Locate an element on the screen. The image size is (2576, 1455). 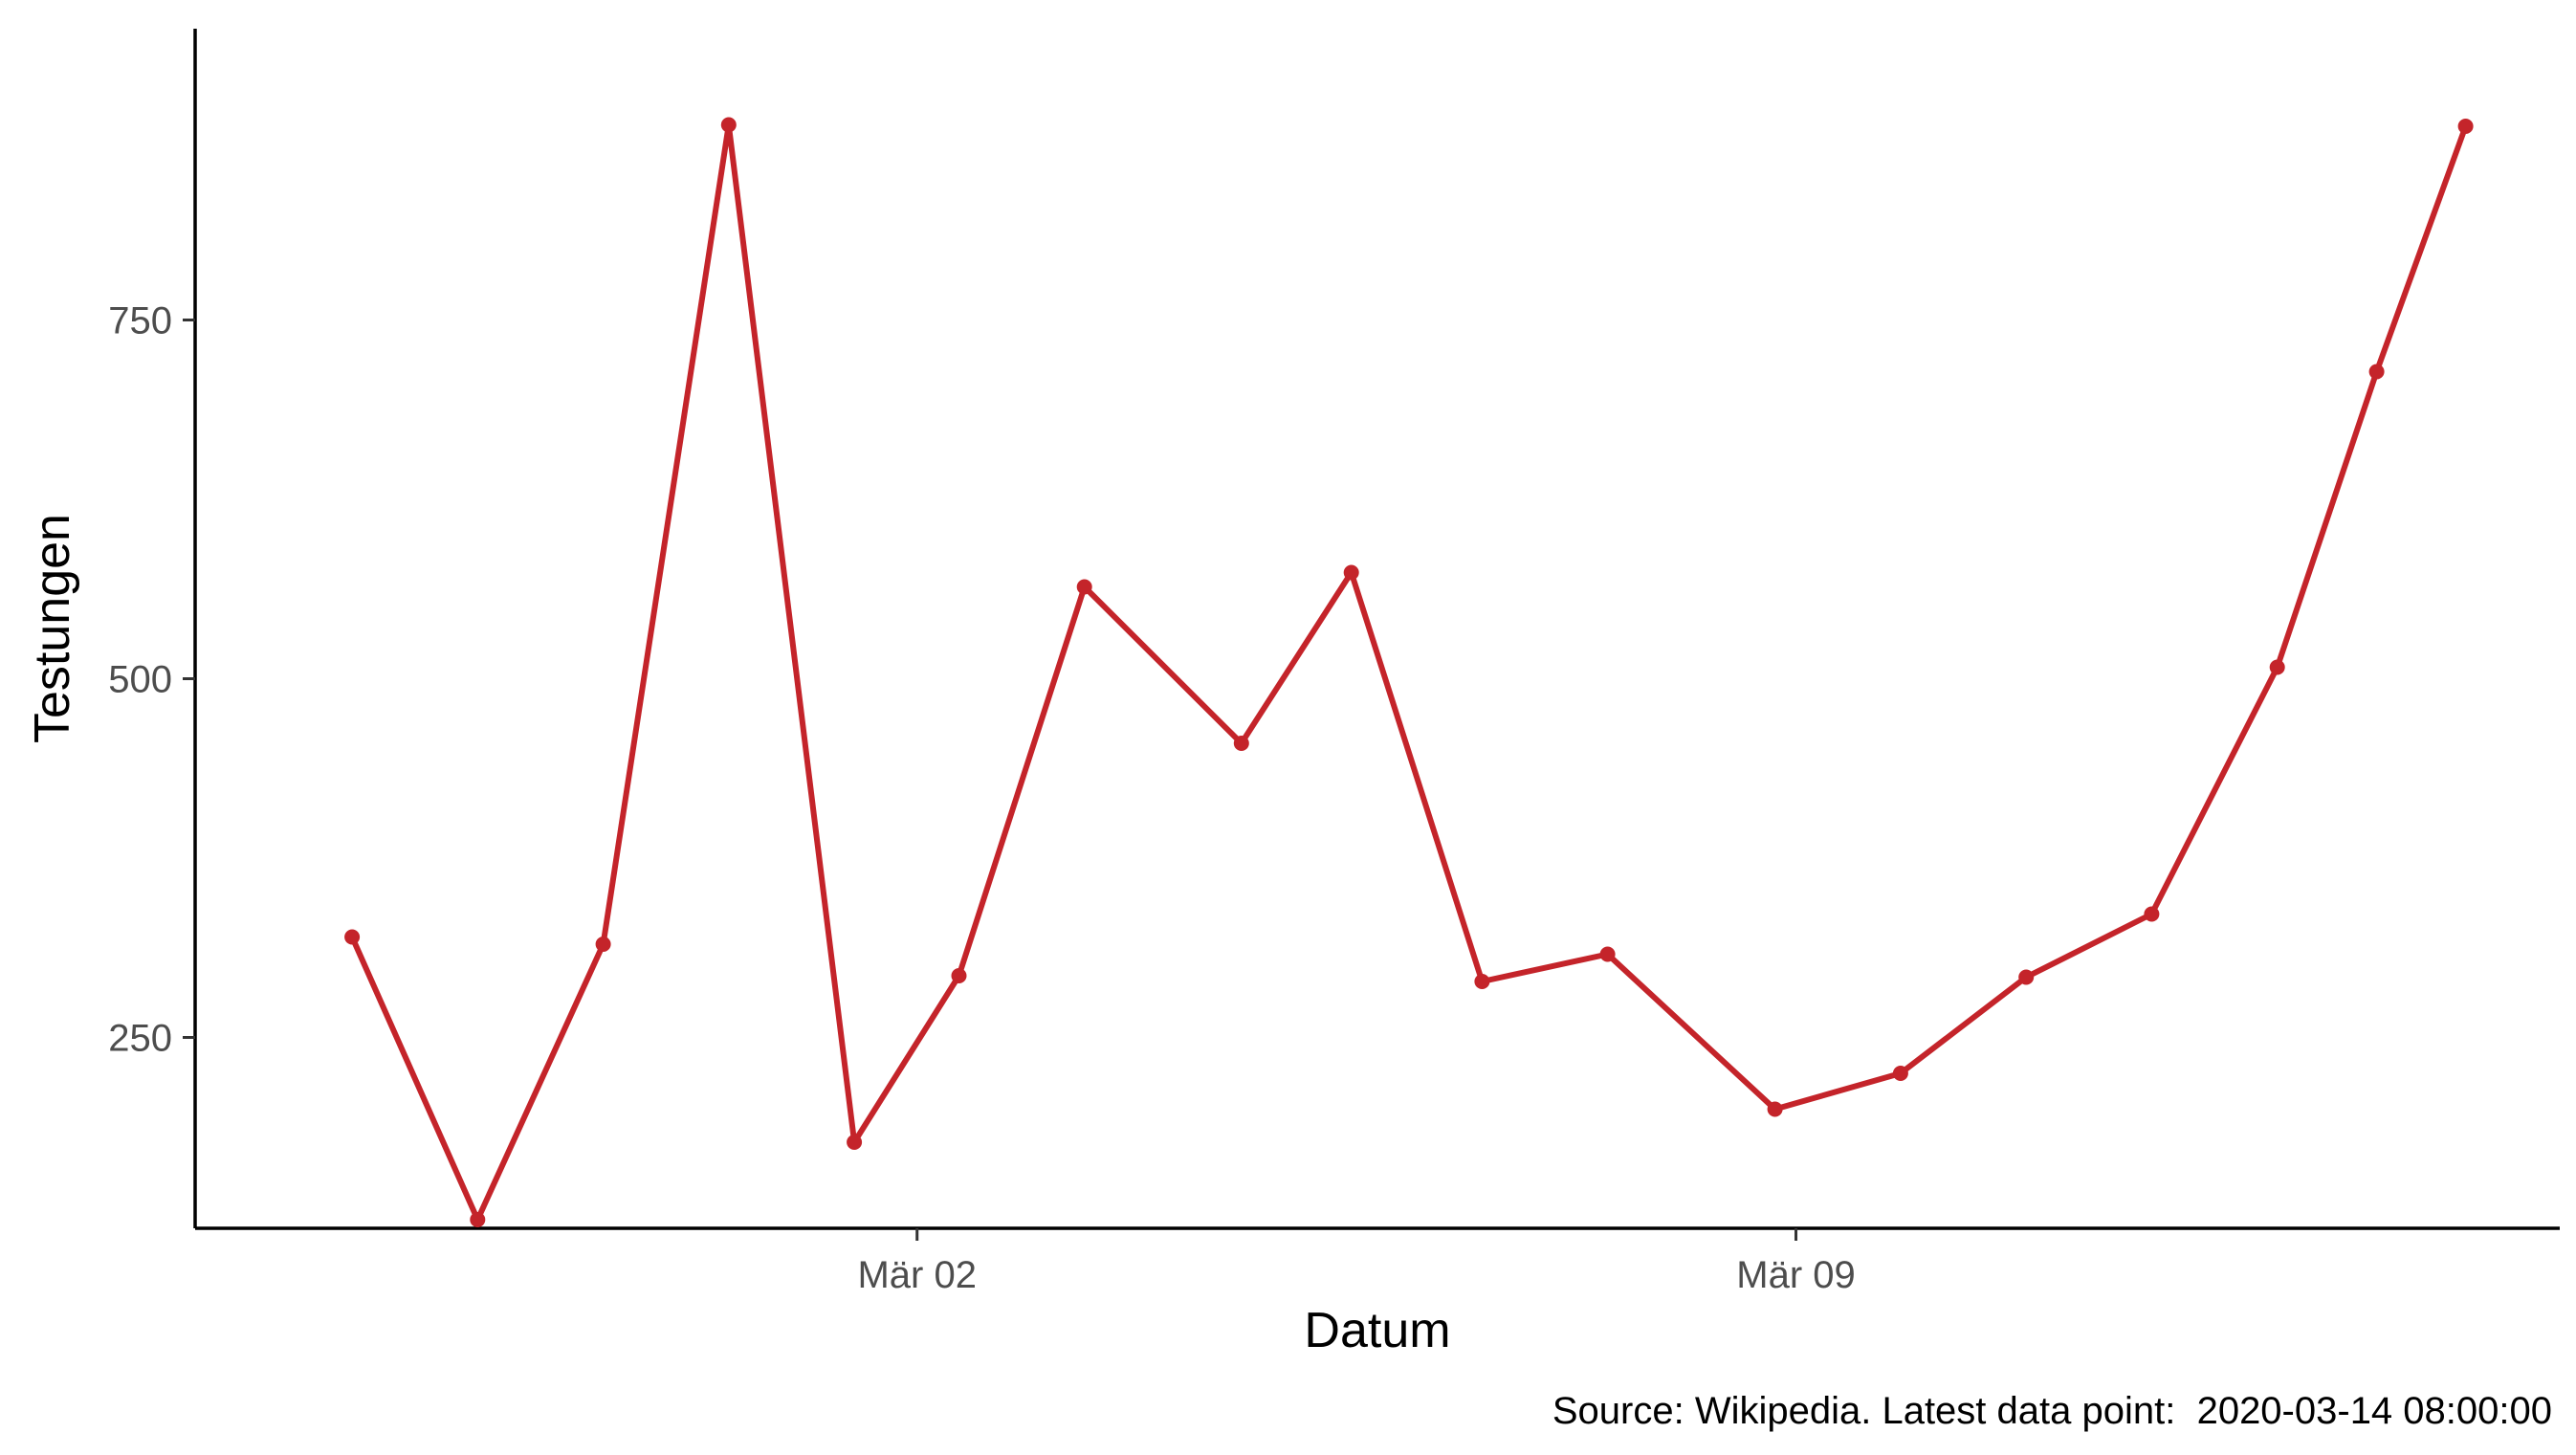
y-axis-ticks: 250 500 750 is located at coordinates (151, 680).